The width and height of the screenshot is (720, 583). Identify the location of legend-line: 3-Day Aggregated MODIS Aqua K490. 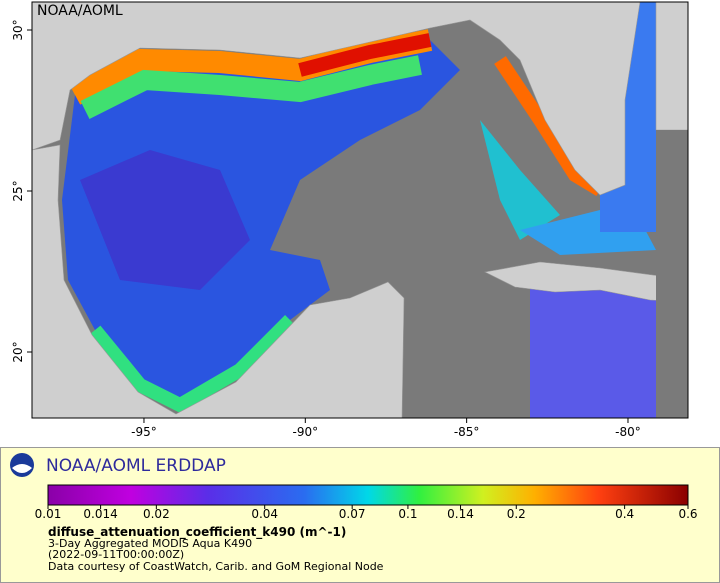
(150, 543).